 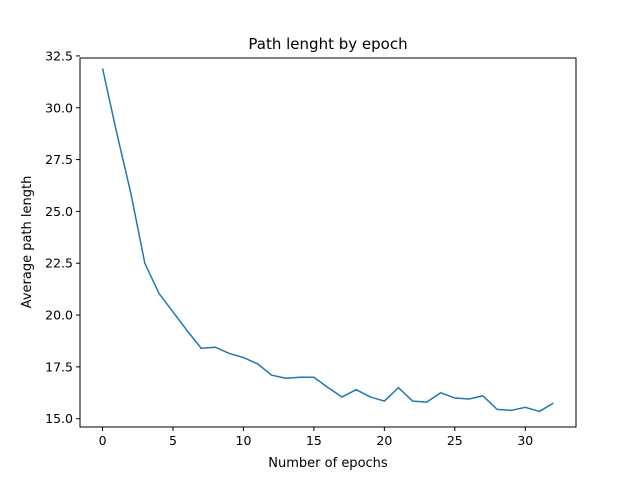 What do you see at coordinates (244, 440) in the screenshot?
I see `x-tick-label: 10` at bounding box center [244, 440].